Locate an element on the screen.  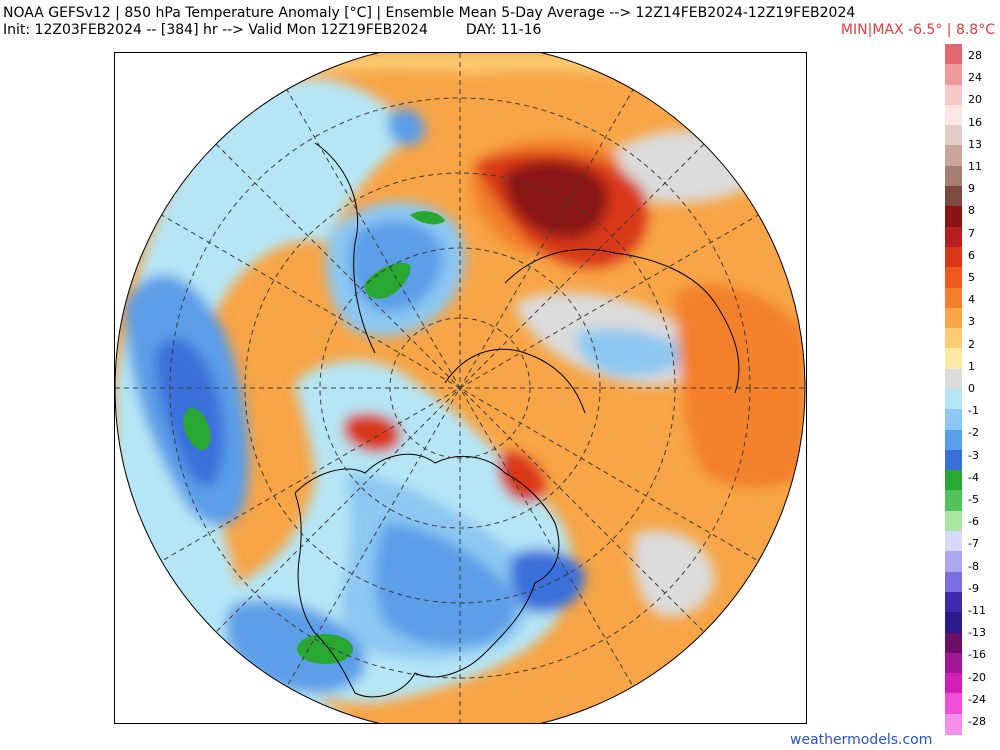
legend-label: -16 is located at coordinates (977, 655).